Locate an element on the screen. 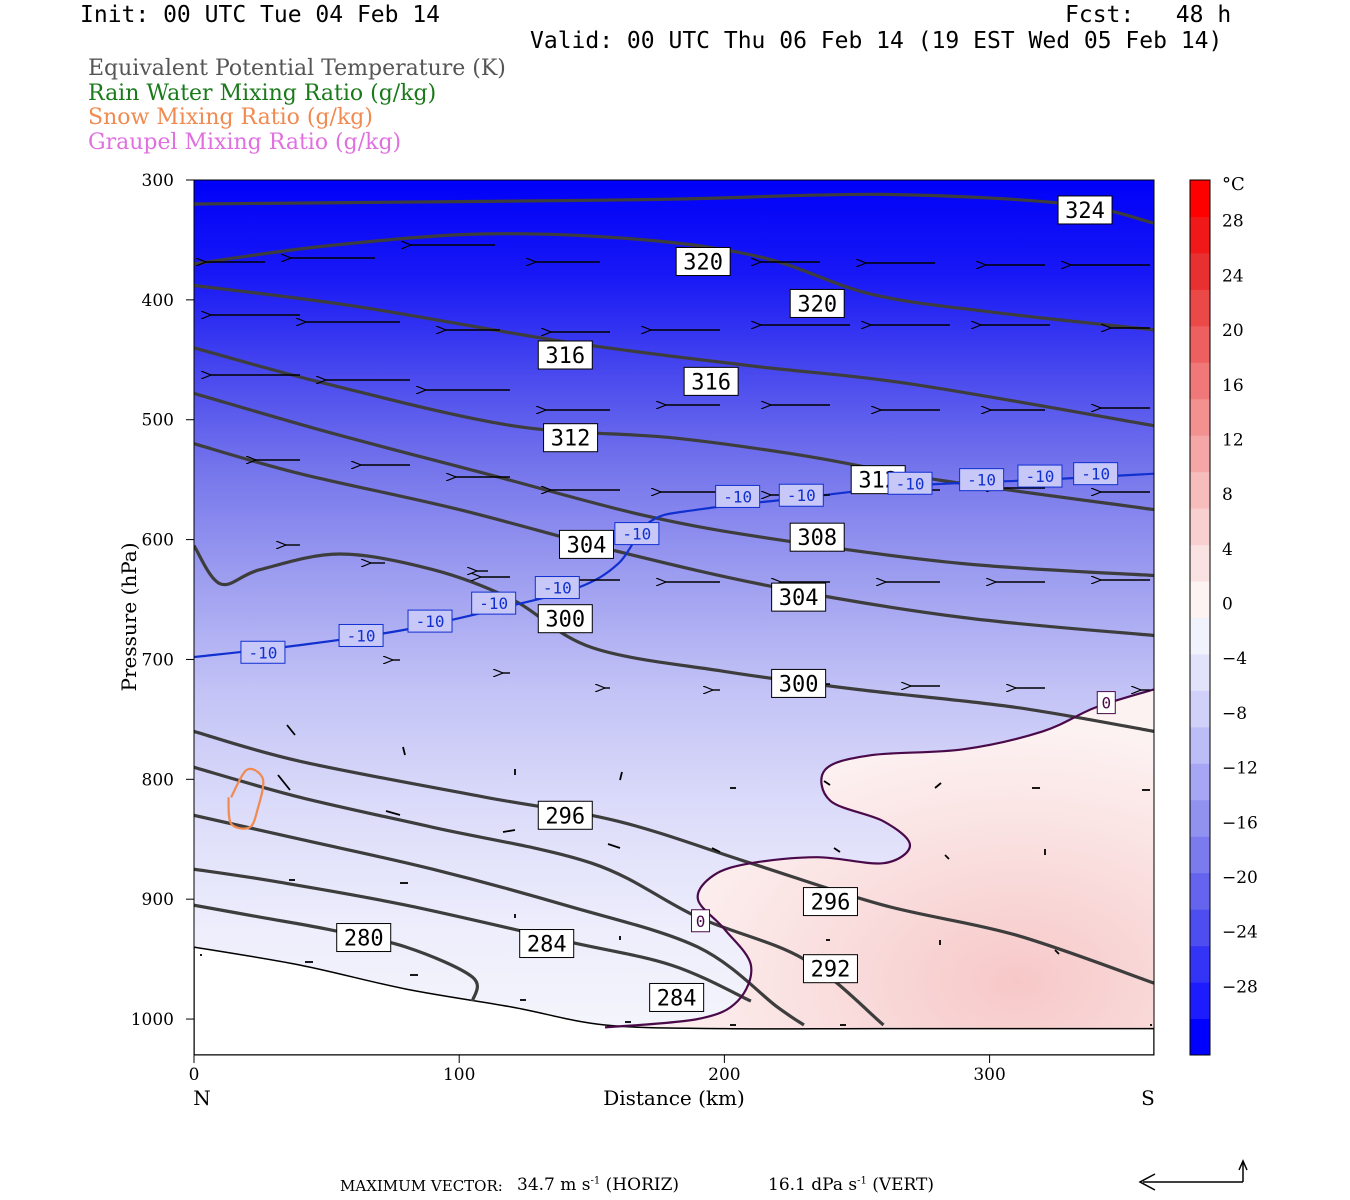  colorbar-tick-label: 24 is located at coordinates (1233, 276).